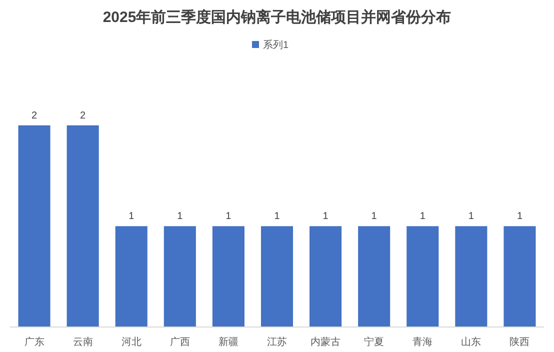 Image resolution: width=554 pixels, height=352 pixels. Describe the element at coordinates (228, 342) in the screenshot. I see `x-tick-label: 新疆` at that location.